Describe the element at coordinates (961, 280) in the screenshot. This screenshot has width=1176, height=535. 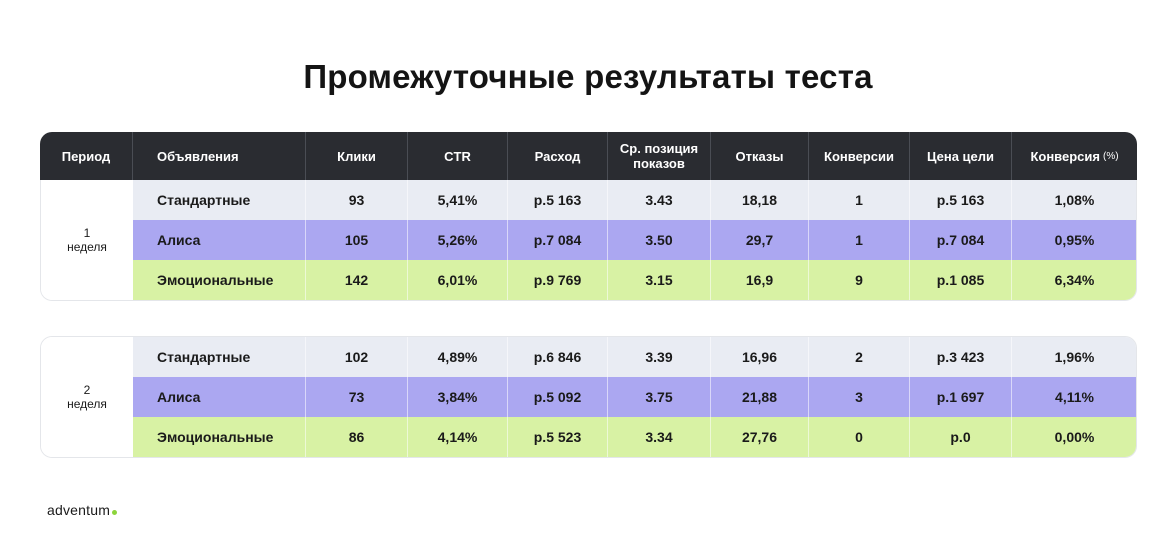
I see `cell-goal-price: р.1 085` at that location.